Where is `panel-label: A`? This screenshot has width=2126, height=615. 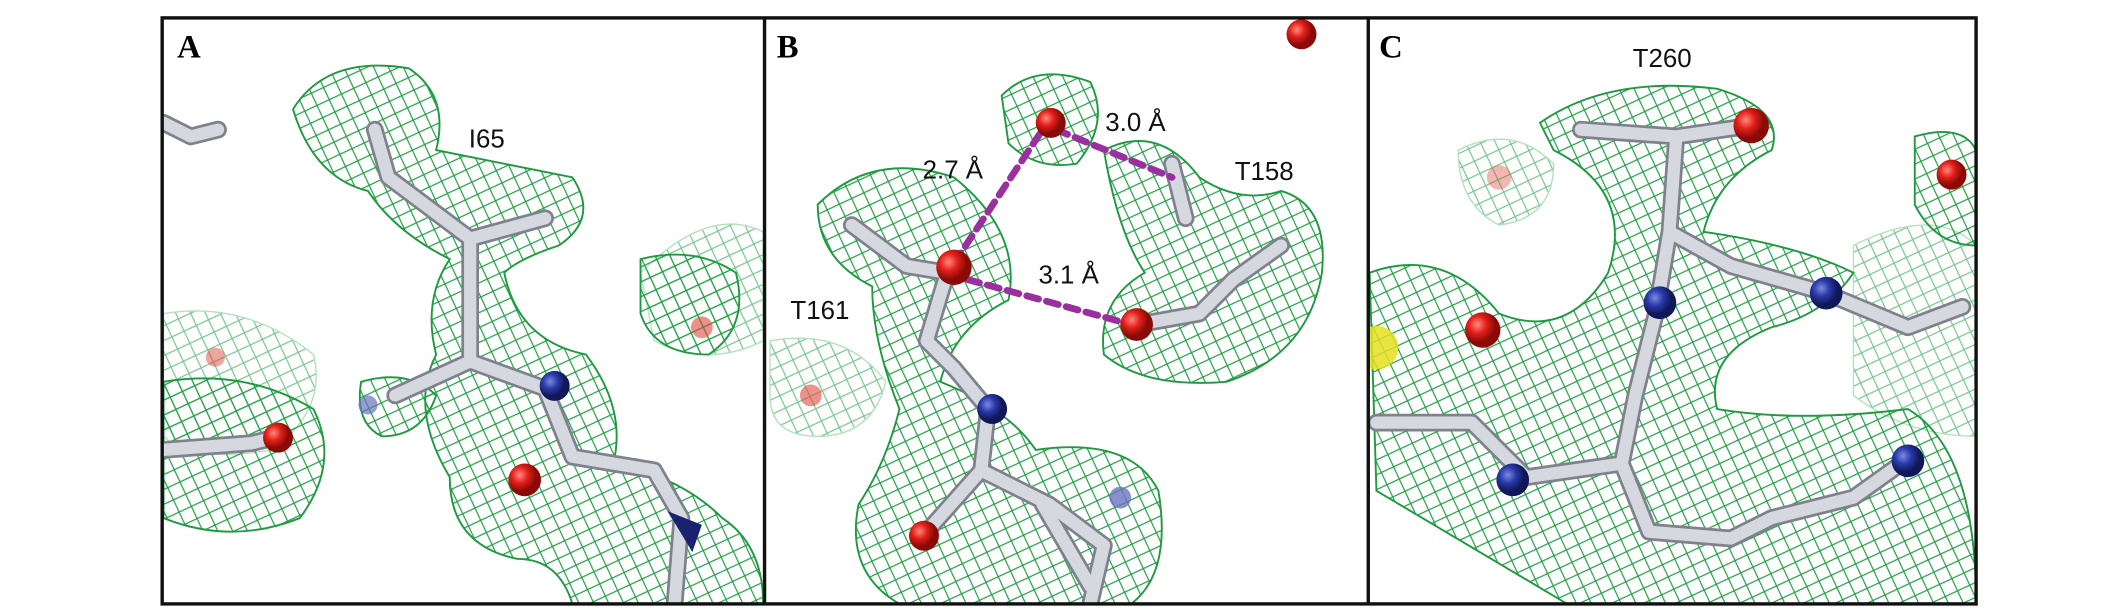 panel-label: A is located at coordinates (189, 47).